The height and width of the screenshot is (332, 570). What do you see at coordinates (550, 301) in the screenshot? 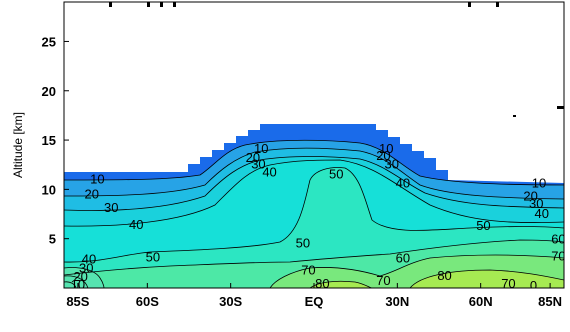
I see `x-tick-label: 85N` at bounding box center [550, 301].